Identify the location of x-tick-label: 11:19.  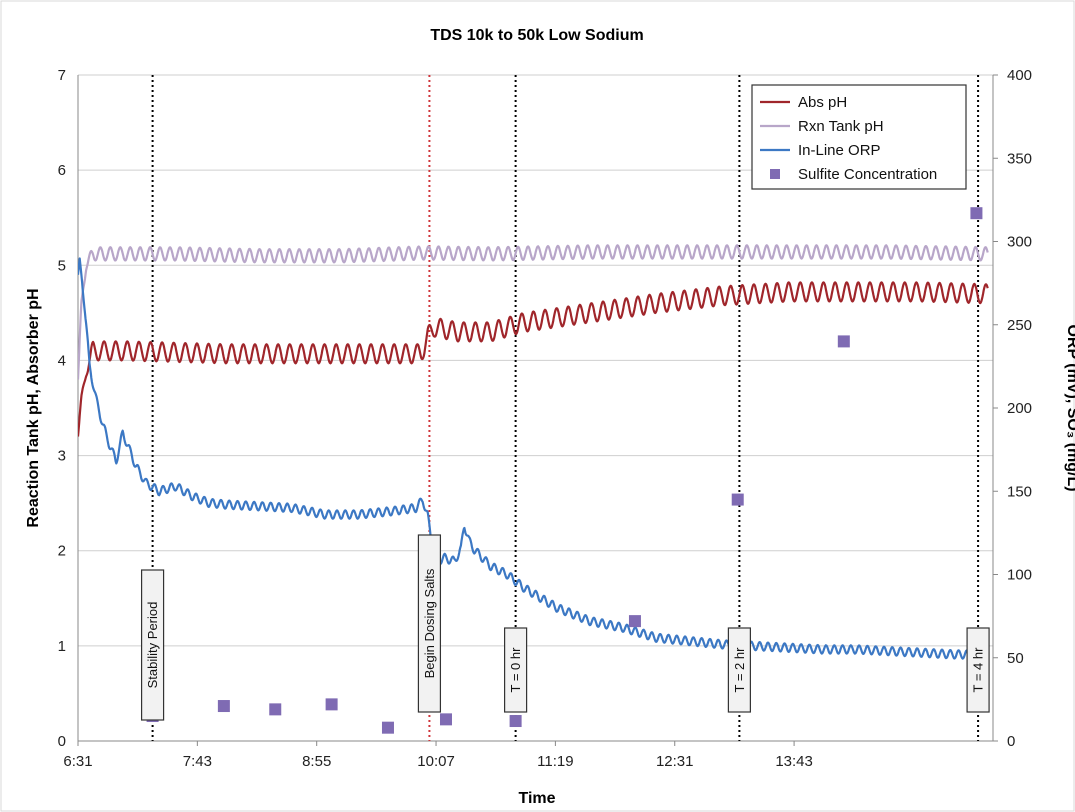
(555, 761).